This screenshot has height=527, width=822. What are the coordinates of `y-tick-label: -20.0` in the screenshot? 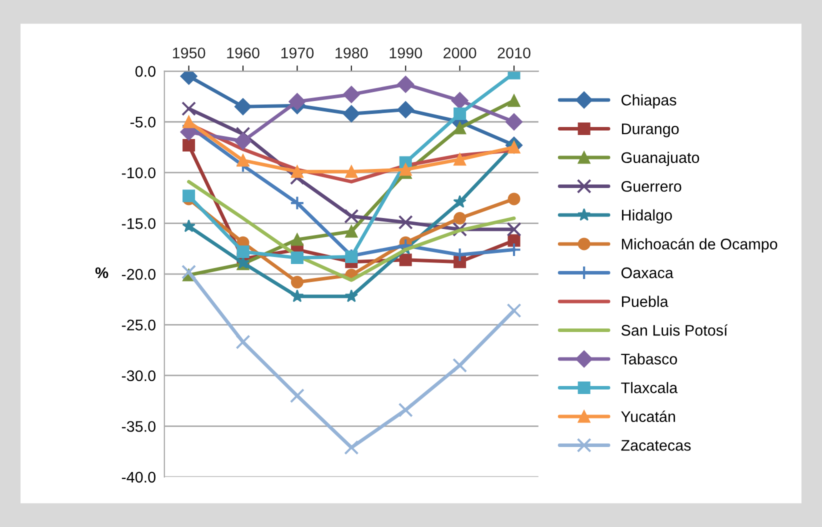 It's located at (139, 274).